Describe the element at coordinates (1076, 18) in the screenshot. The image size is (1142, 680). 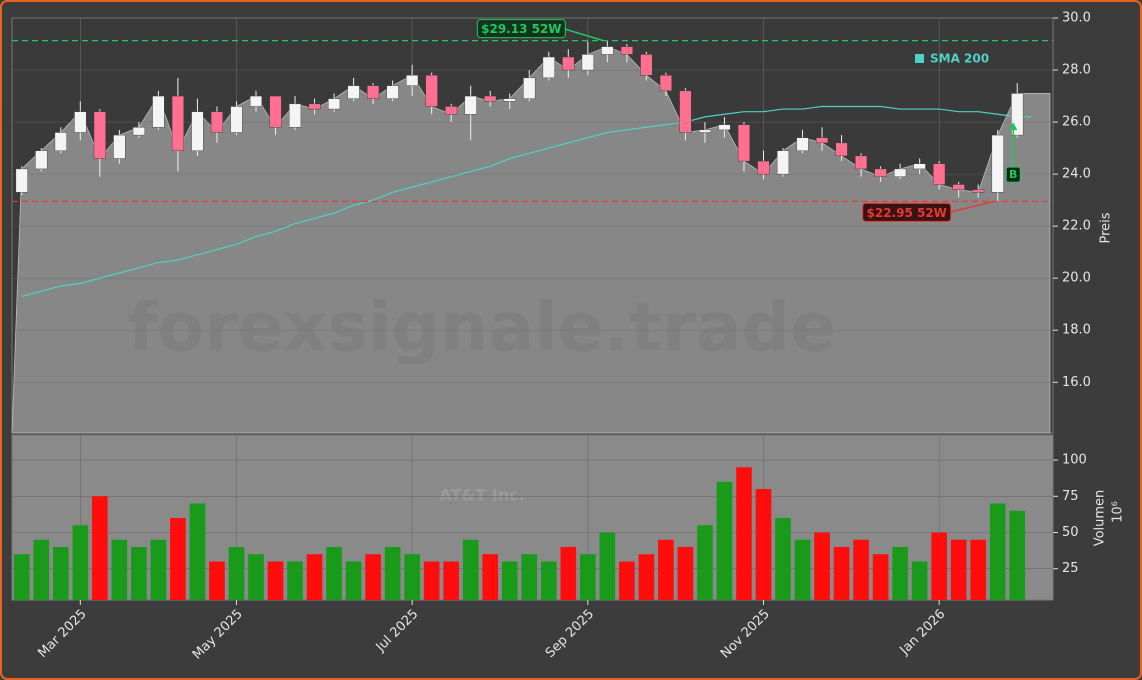
I see `y-tick-label: 30.0` at that location.